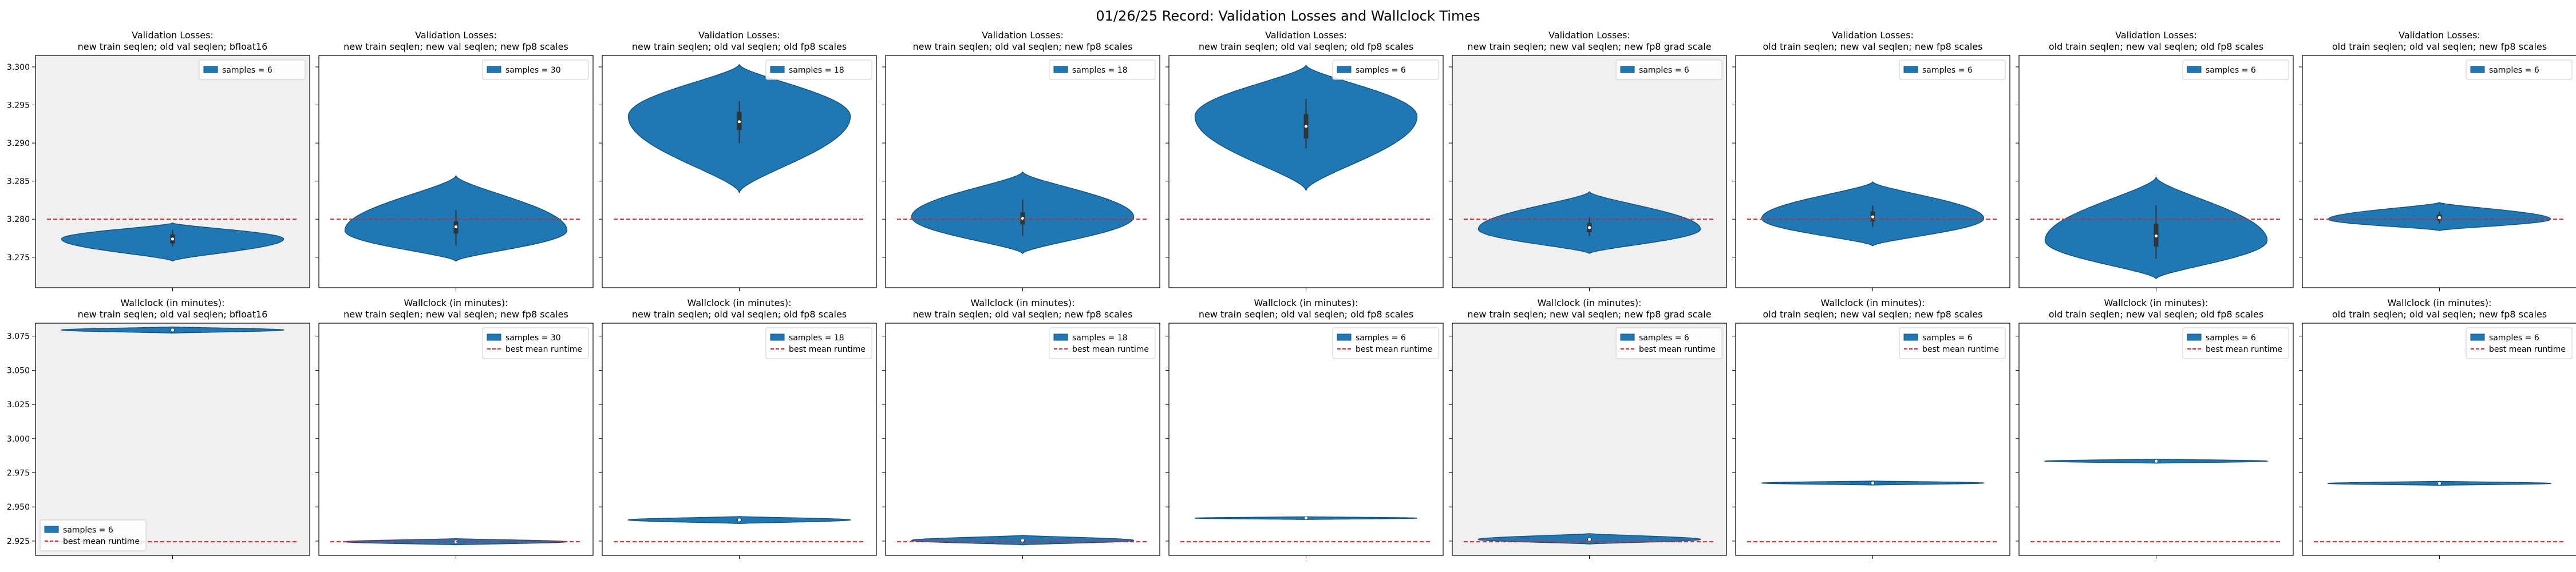 The width and height of the screenshot is (2576, 572). Describe the element at coordinates (18, 473) in the screenshot. I see `y-tick-label: 2.975` at that location.